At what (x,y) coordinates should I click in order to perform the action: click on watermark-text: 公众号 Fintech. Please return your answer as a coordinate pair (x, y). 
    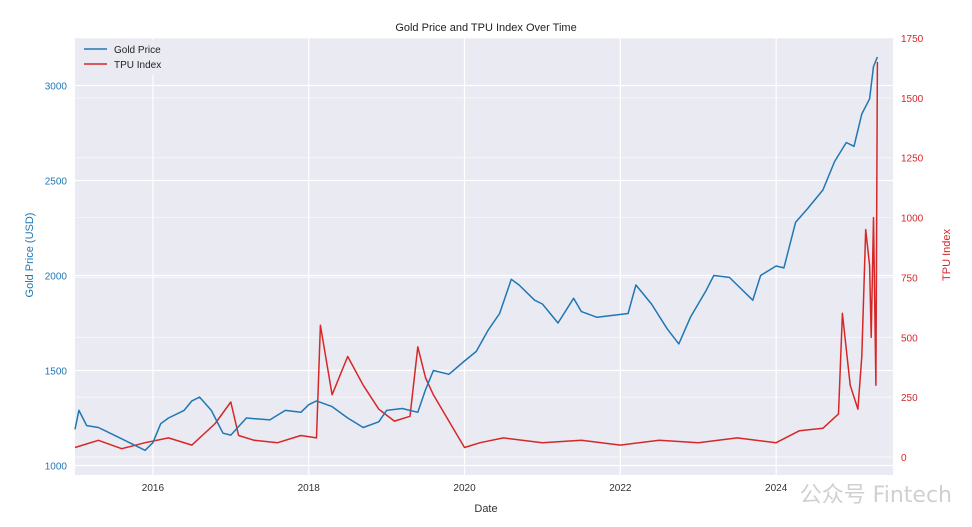
    Looking at the image, I should click on (875, 495).